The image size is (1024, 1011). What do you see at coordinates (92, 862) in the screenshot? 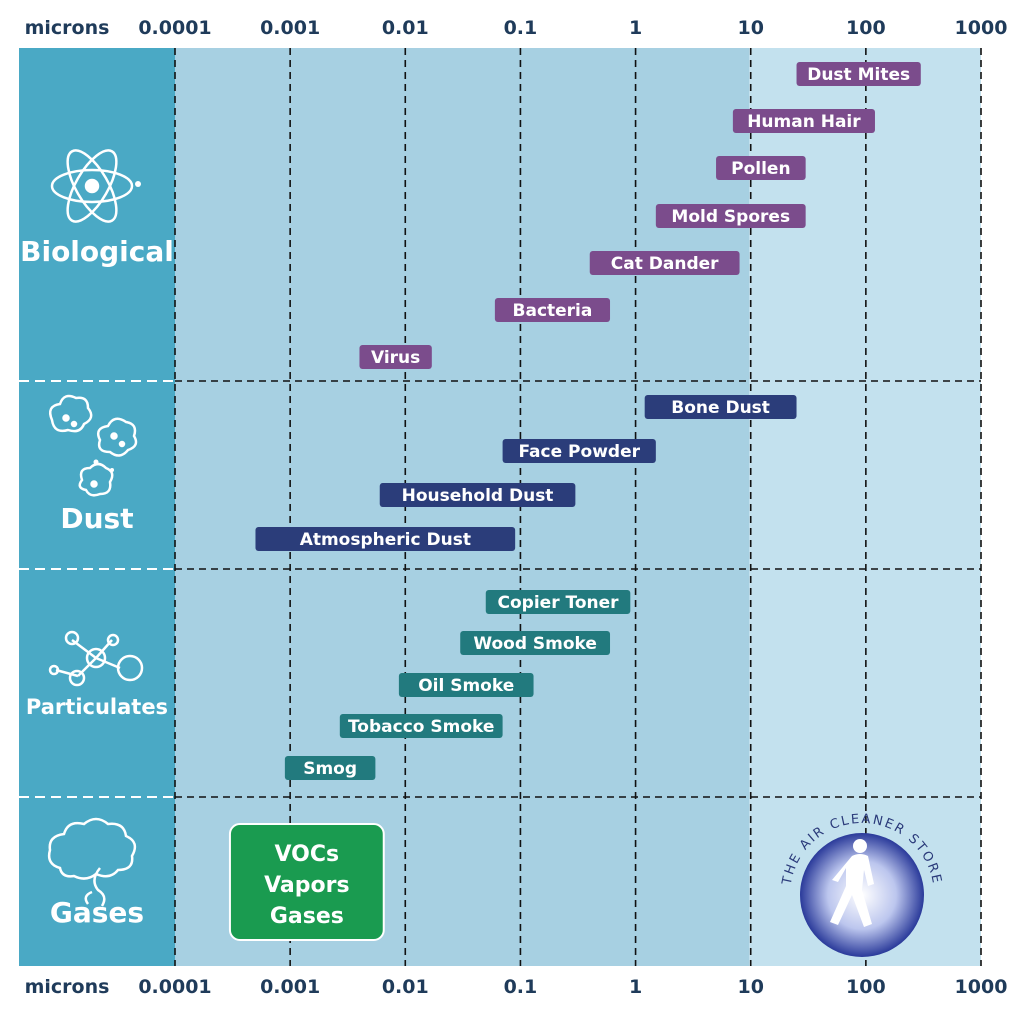
I see `cloud-icon` at bounding box center [92, 862].